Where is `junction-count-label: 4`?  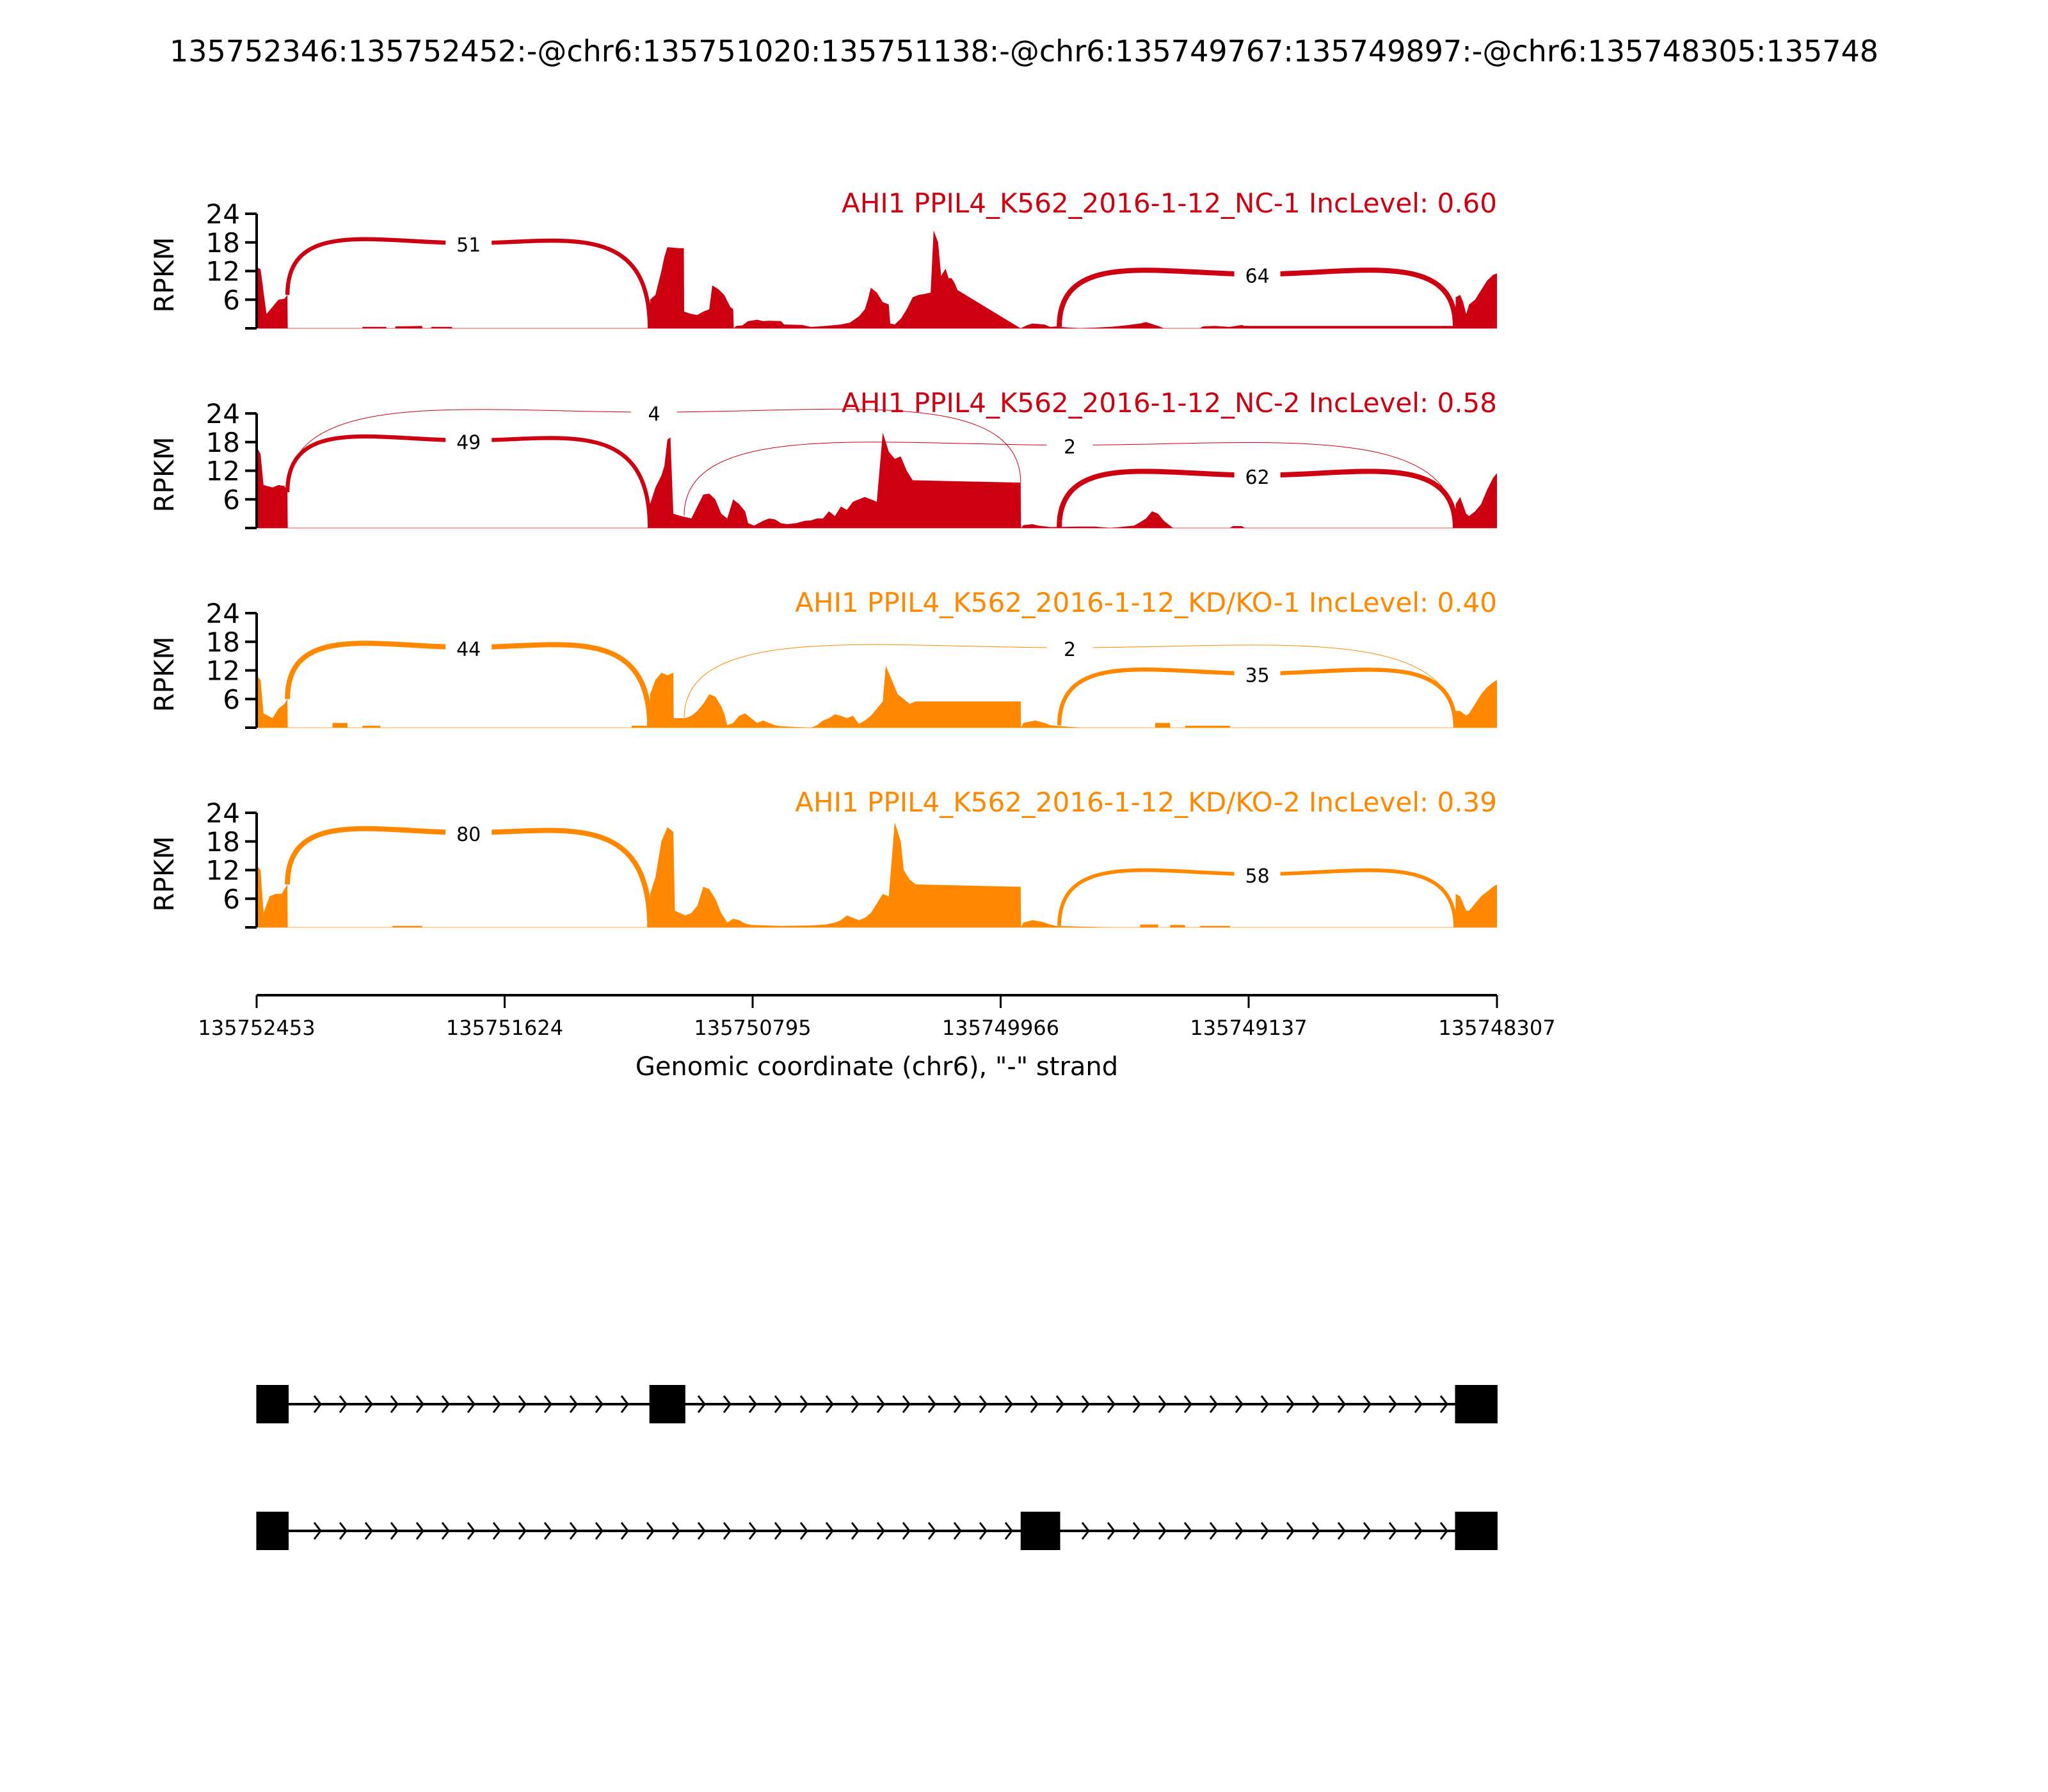
junction-count-label: 4 is located at coordinates (654, 414).